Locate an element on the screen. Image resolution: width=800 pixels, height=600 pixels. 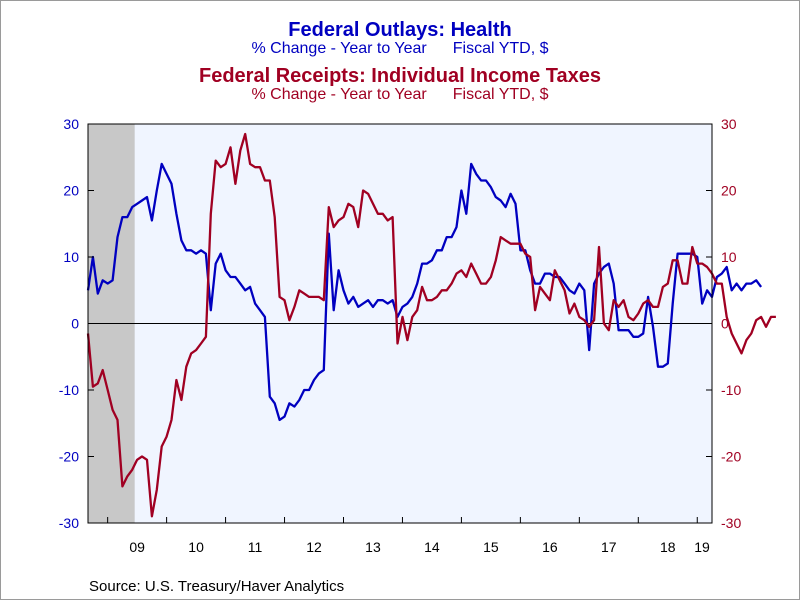
chart-title-1: Federal Outlays: Health is located at coordinates (400, 30).